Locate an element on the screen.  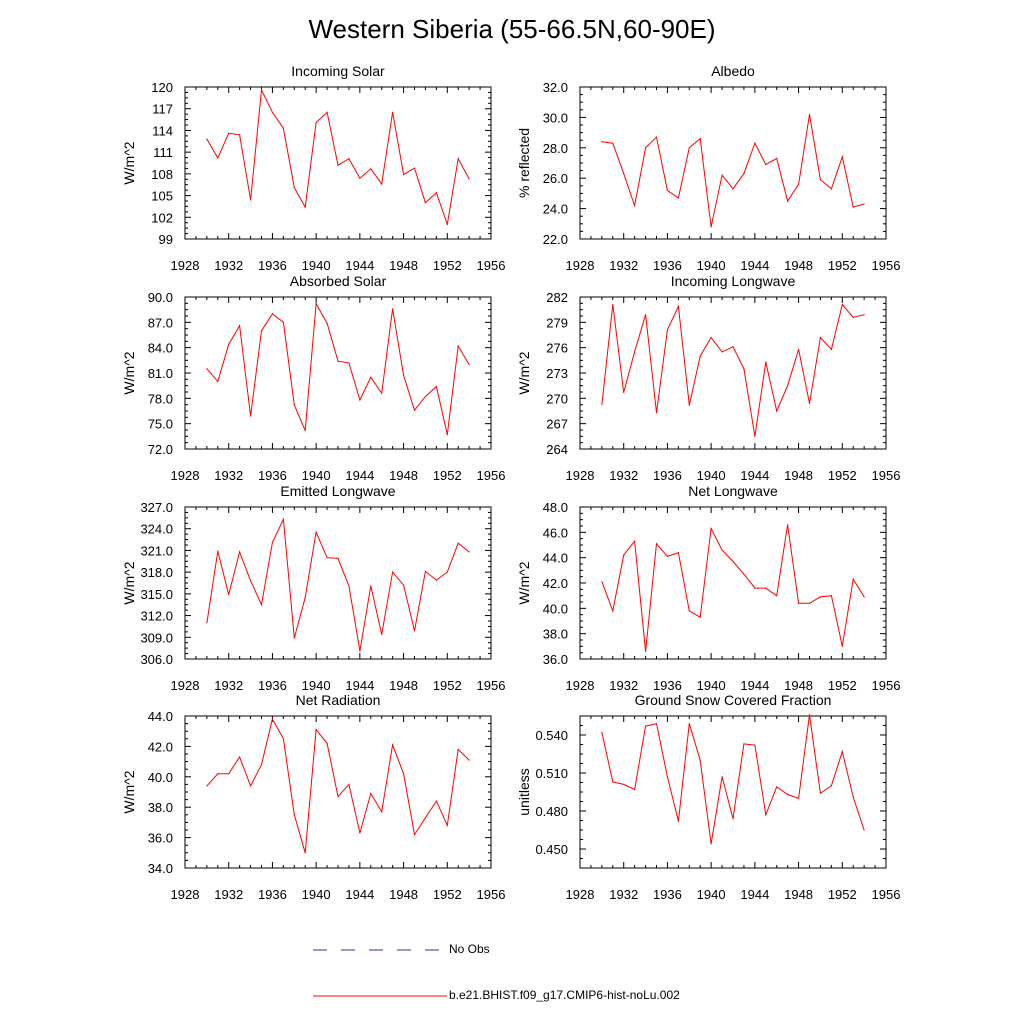
plot-frame is located at coordinates (733, 792).